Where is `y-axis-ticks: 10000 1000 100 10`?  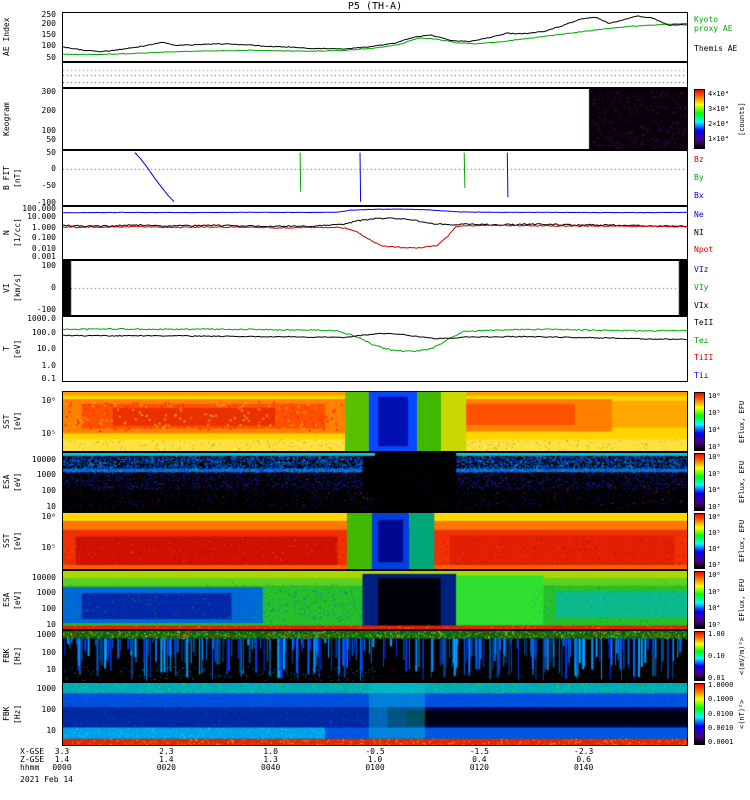 y-axis-ticks: 10000 1000 100 10 is located at coordinates (29, 482).